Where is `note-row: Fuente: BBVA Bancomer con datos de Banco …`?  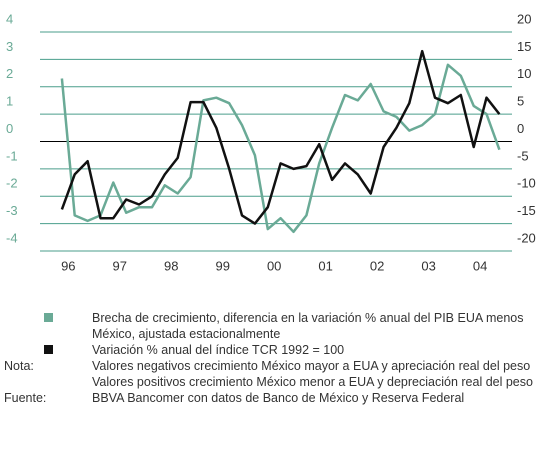 note-row: Fuente: BBVA Bancomer con datos de Banco … is located at coordinates (276, 398).